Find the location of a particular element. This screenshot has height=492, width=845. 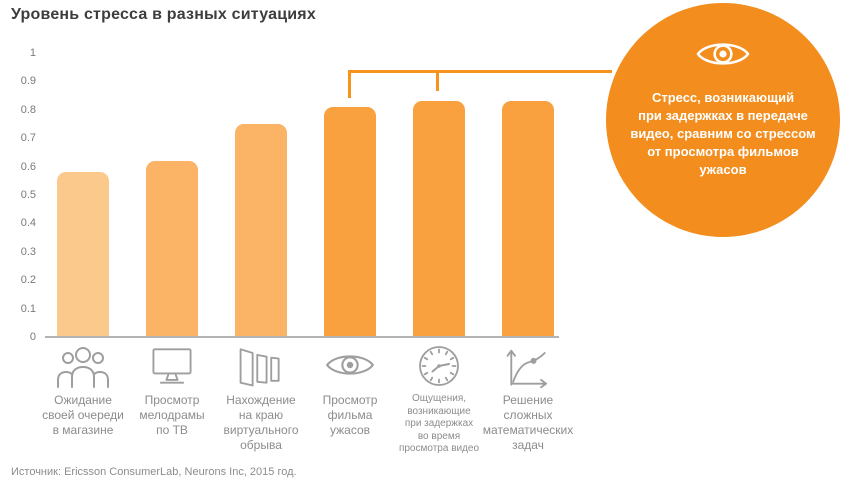

y-axis-tick-label: 0.6 is located at coordinates (28, 166).